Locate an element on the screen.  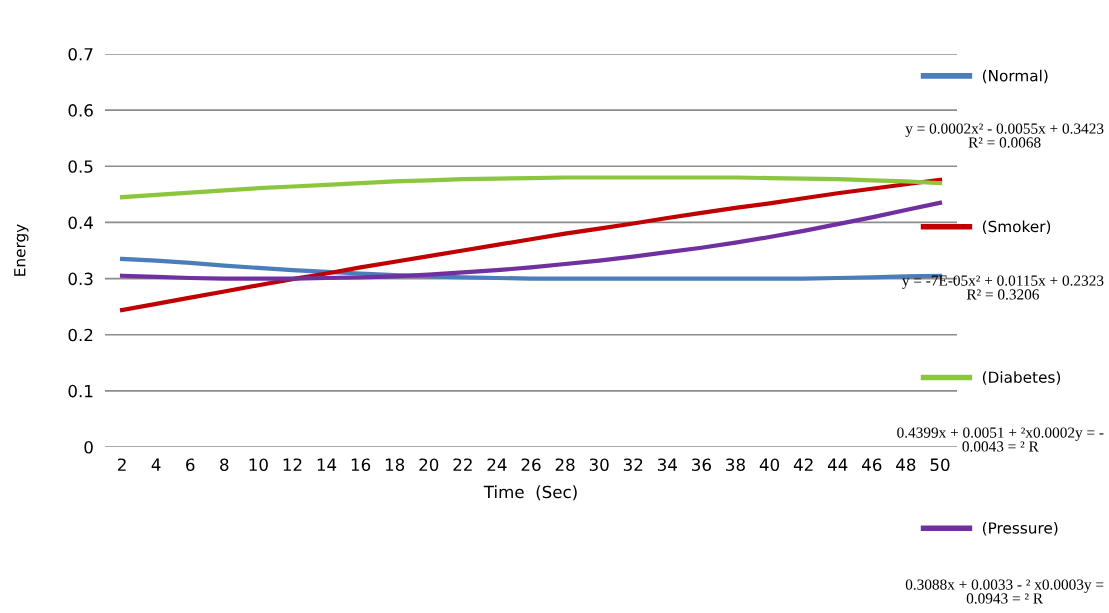
x-tick-label: 24 is located at coordinates (497, 464).